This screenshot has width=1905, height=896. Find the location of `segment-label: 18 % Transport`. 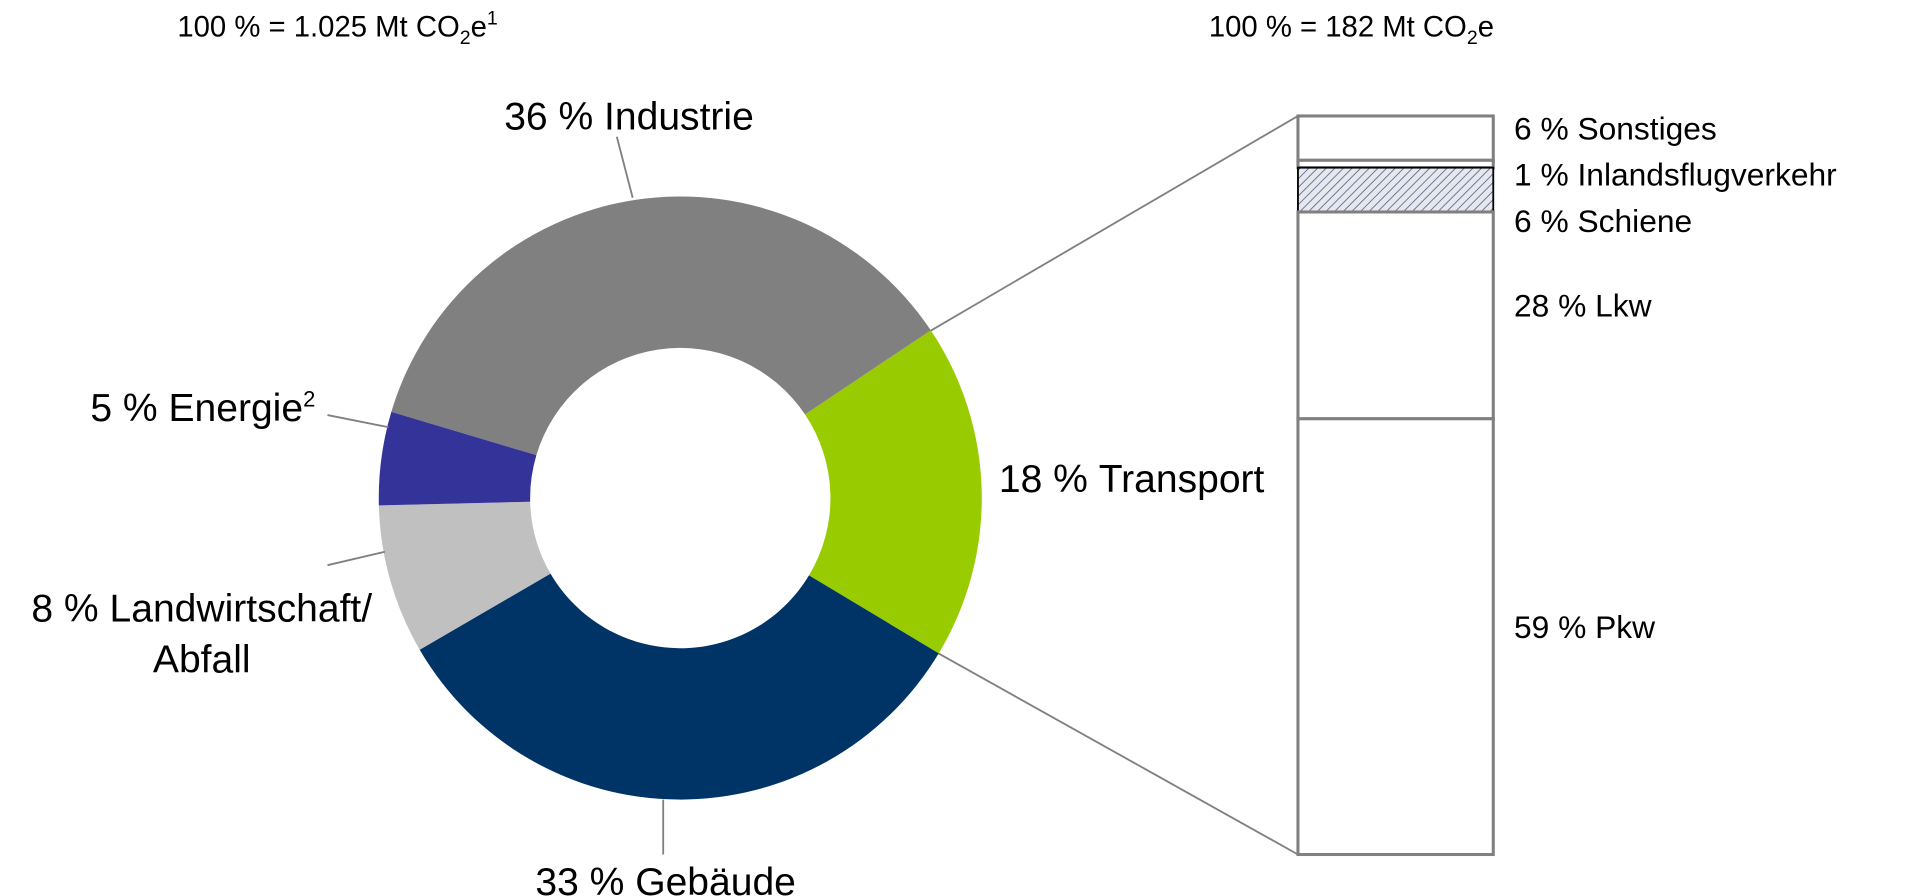

segment-label: 18 % Transport is located at coordinates (1132, 479).